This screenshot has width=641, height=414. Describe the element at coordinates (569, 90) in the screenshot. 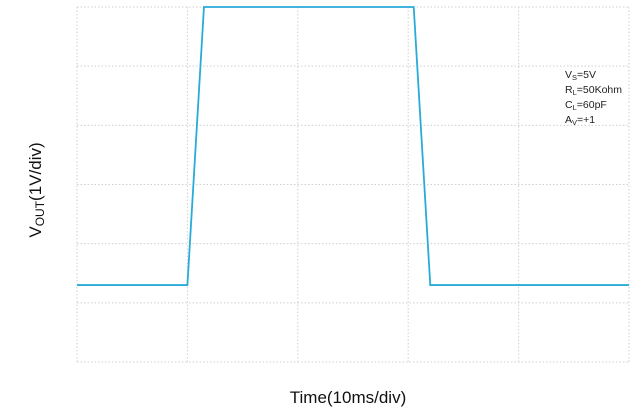

I see `annotation-main: R` at that location.